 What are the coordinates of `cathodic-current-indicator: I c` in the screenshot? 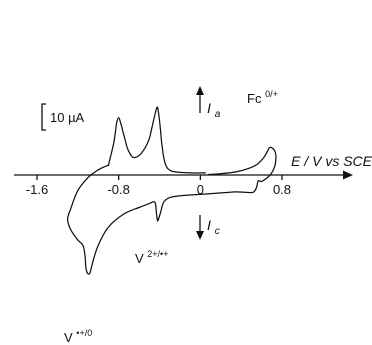 It's located at (208, 227).